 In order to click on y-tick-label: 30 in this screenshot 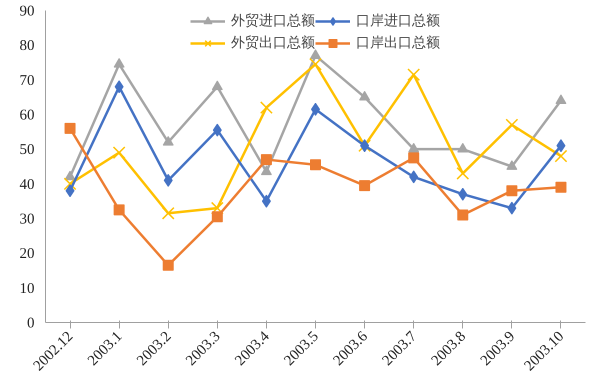, I will do `click(27, 220)`.